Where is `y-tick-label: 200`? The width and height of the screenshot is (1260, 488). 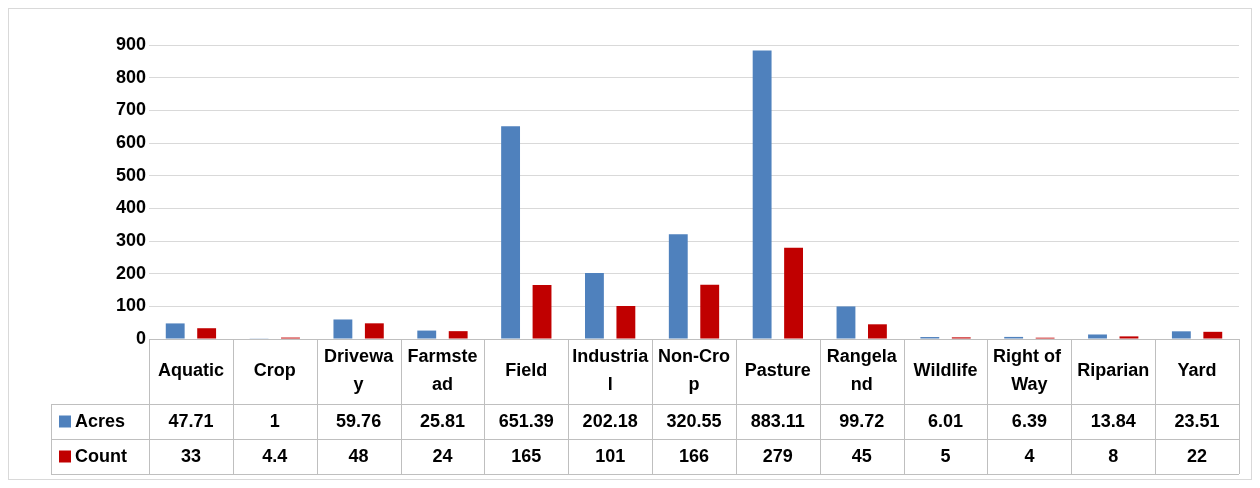 y-tick-label: 200 is located at coordinates (130, 272).